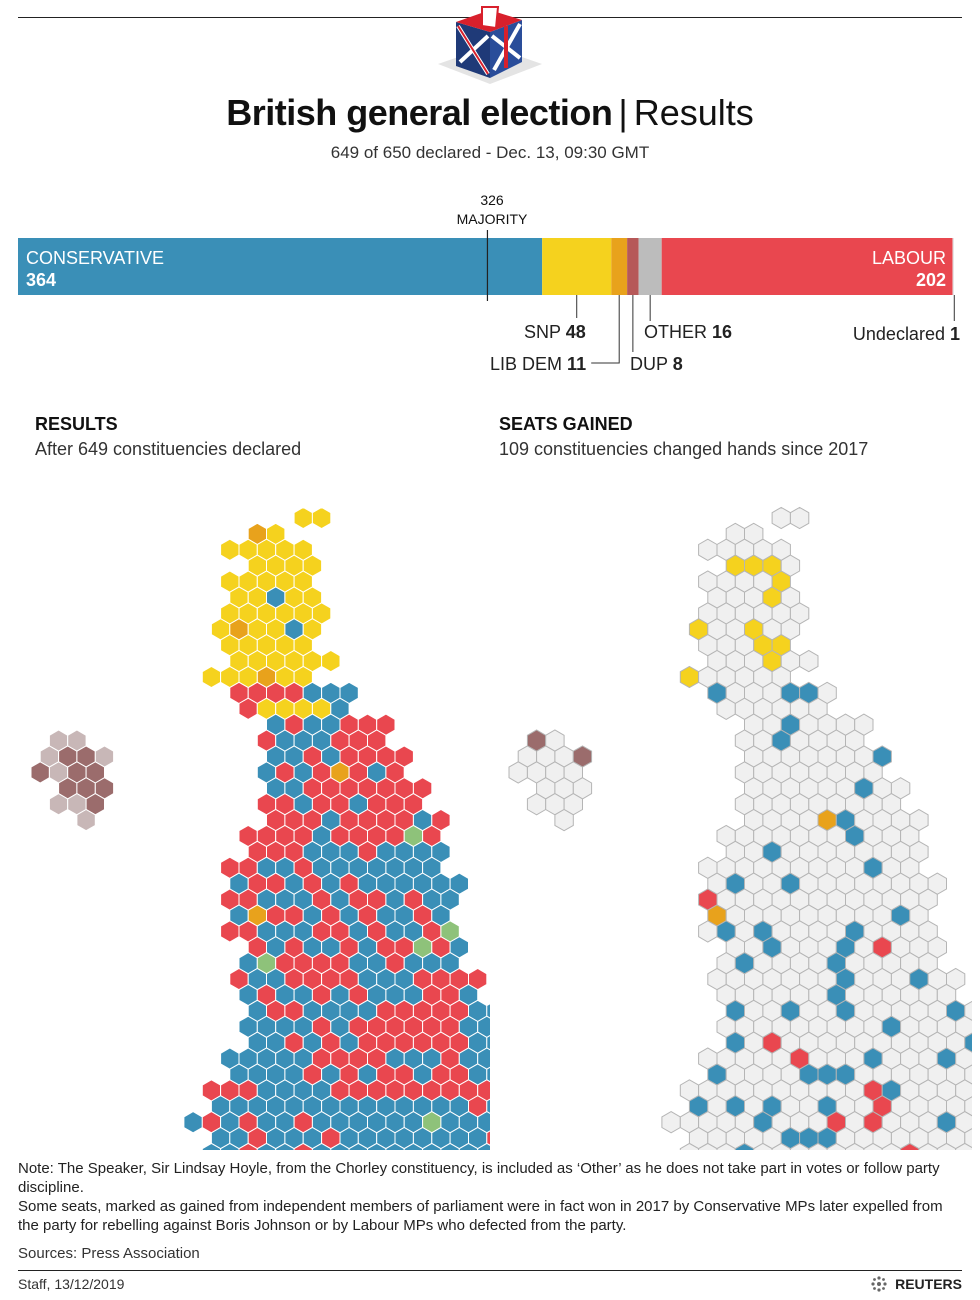 Image resolution: width=980 pixels, height=1300 pixels. What do you see at coordinates (928, 1284) in the screenshot?
I see `reuters-wordmark: REUTERS` at bounding box center [928, 1284].